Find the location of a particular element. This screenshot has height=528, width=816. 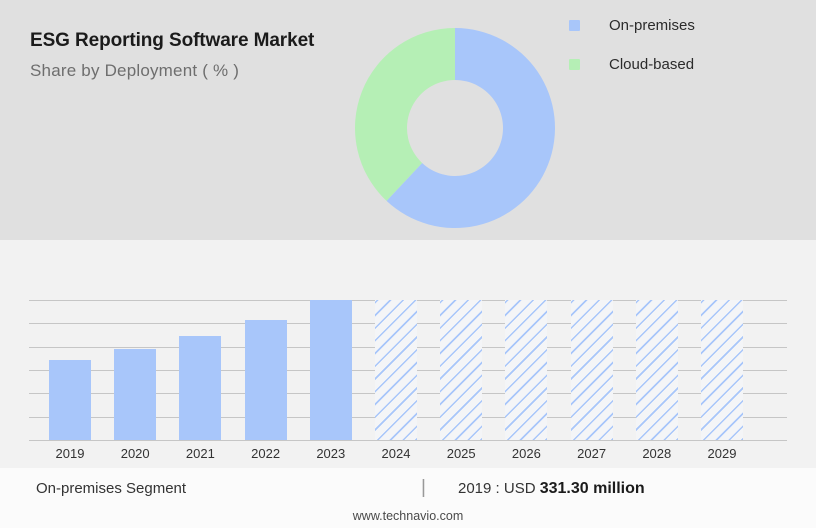

chart-legend: On-premises Cloud-based is located at coordinates (632, 53).